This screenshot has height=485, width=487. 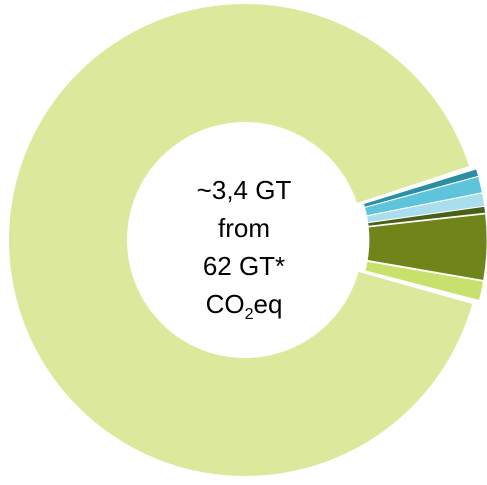 I want to click on donut-slice-yellow-green, so click(x=424, y=280).